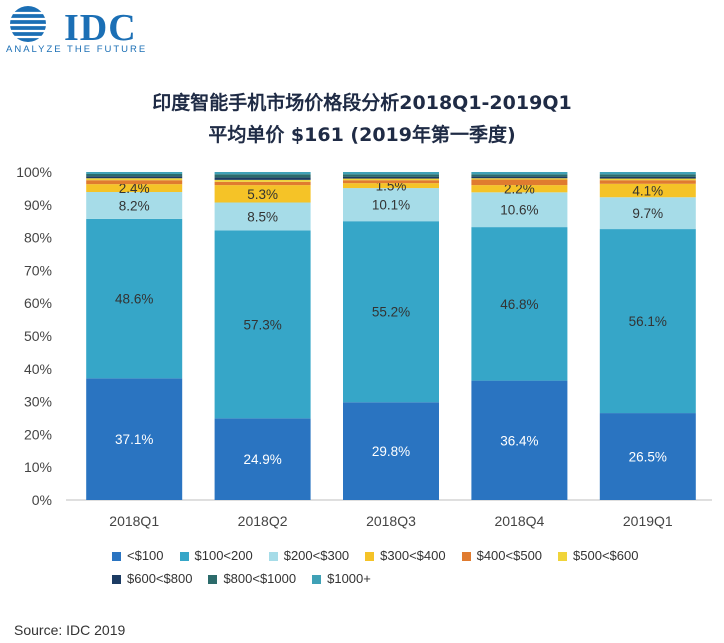  What do you see at coordinates (77, 49) in the screenshot?
I see `brand-tagline: ANALYZE THE FUTURE` at bounding box center [77, 49].